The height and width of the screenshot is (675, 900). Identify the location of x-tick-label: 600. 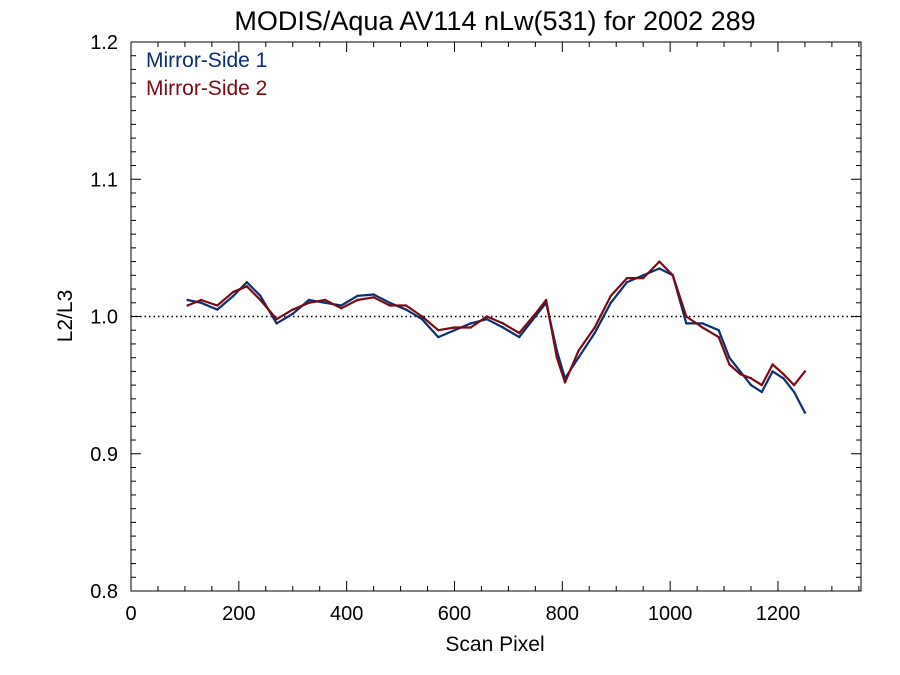
(454, 614).